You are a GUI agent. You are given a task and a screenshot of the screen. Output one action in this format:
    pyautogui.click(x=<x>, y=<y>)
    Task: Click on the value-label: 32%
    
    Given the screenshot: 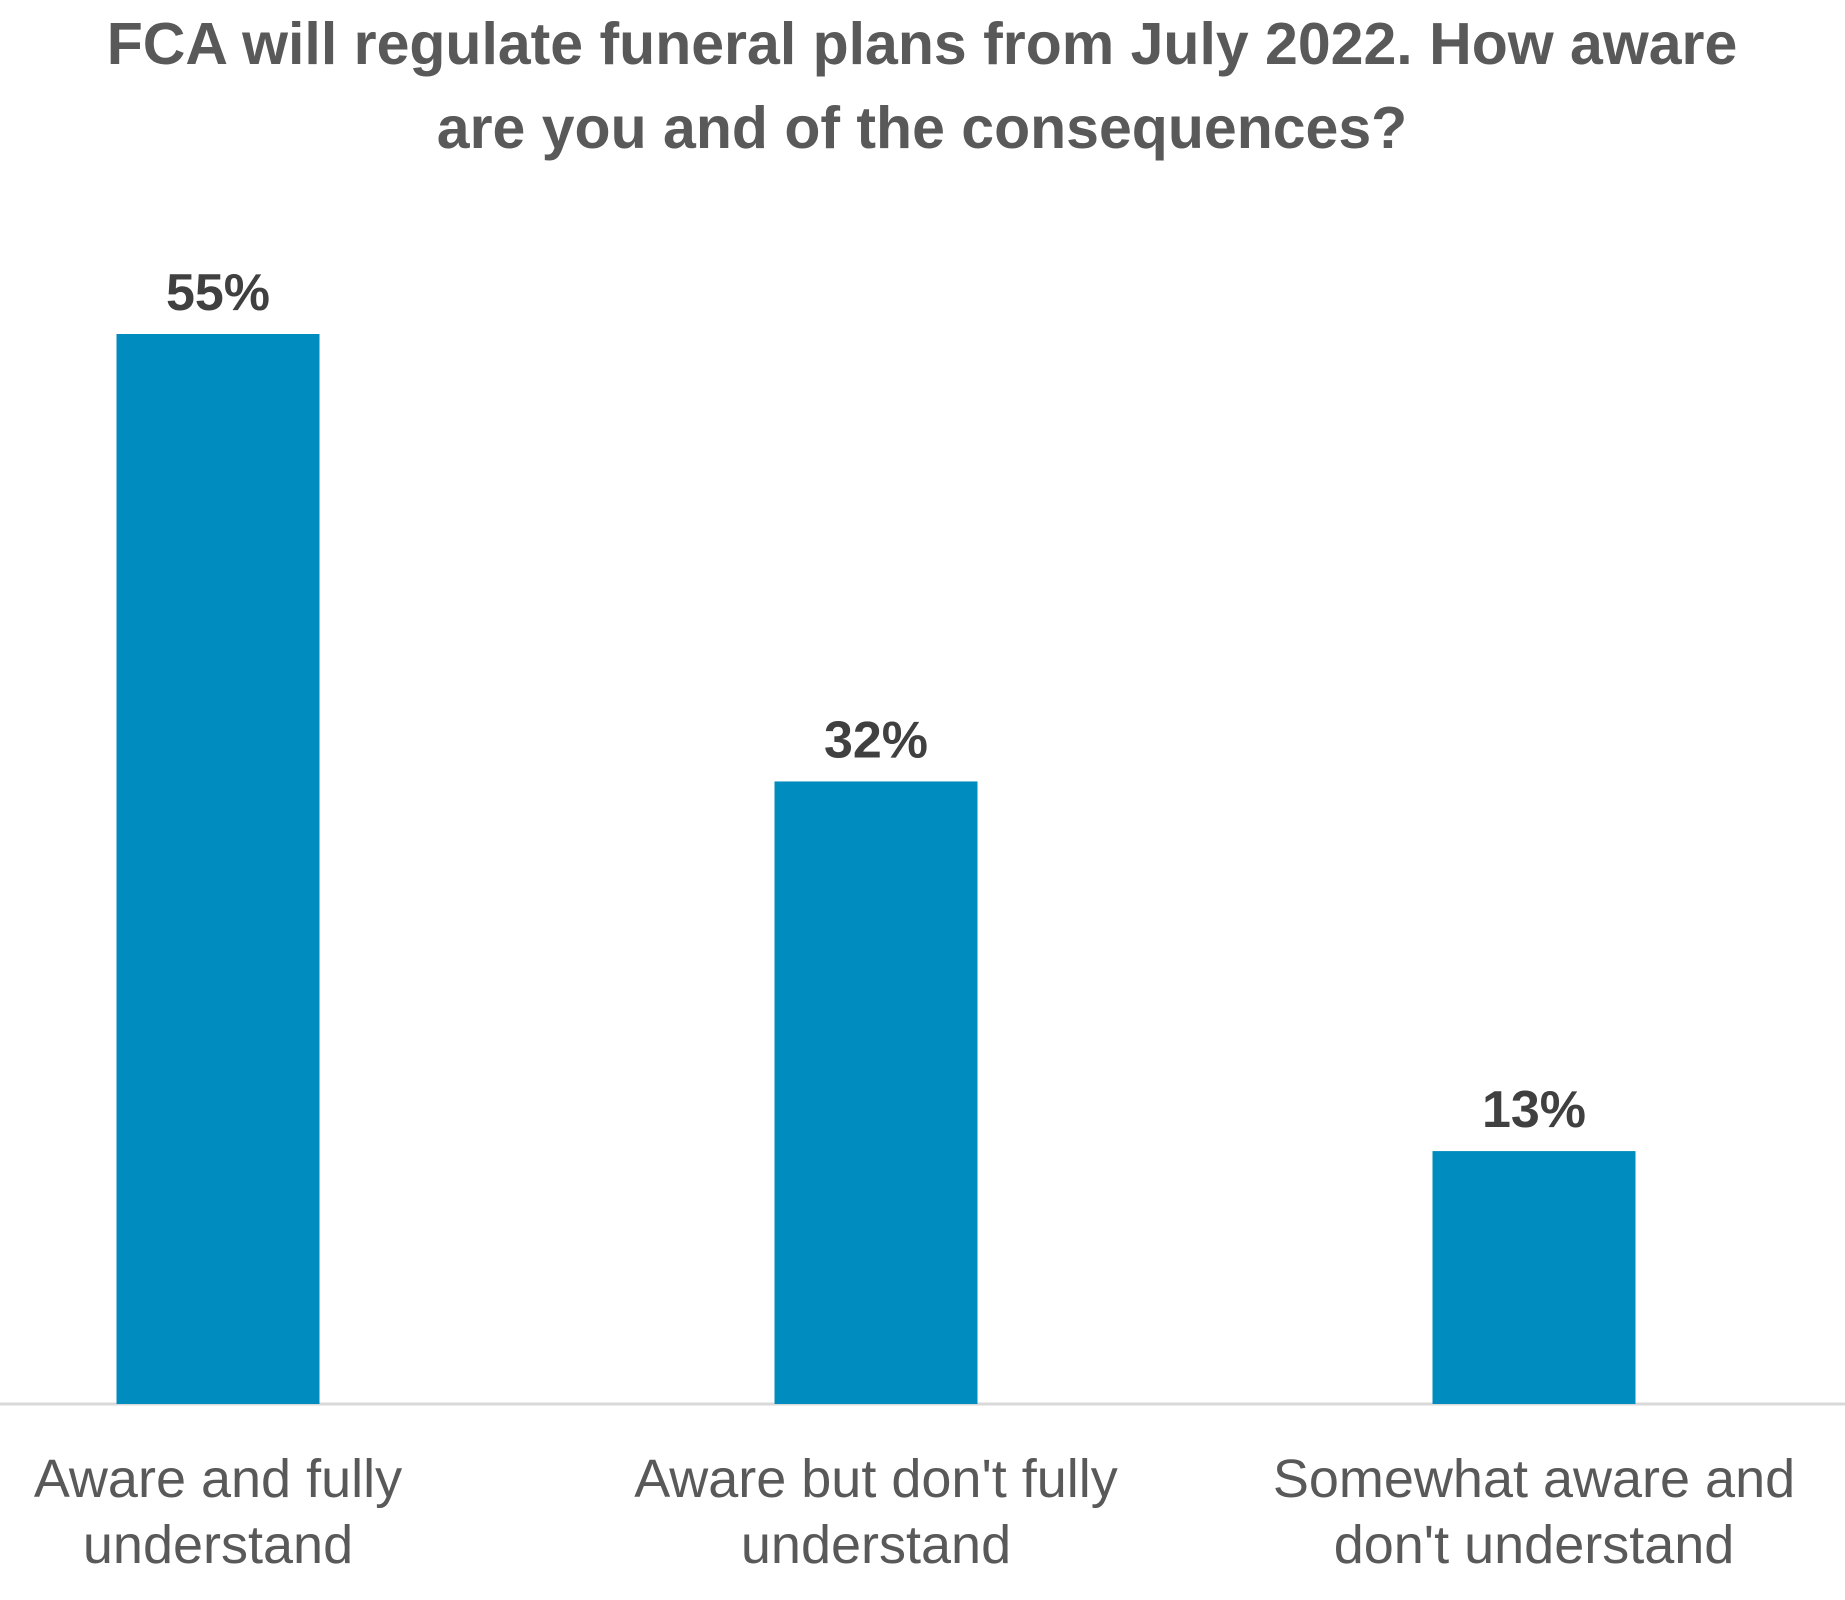 What is the action you would take?
    pyautogui.click(x=876, y=740)
    